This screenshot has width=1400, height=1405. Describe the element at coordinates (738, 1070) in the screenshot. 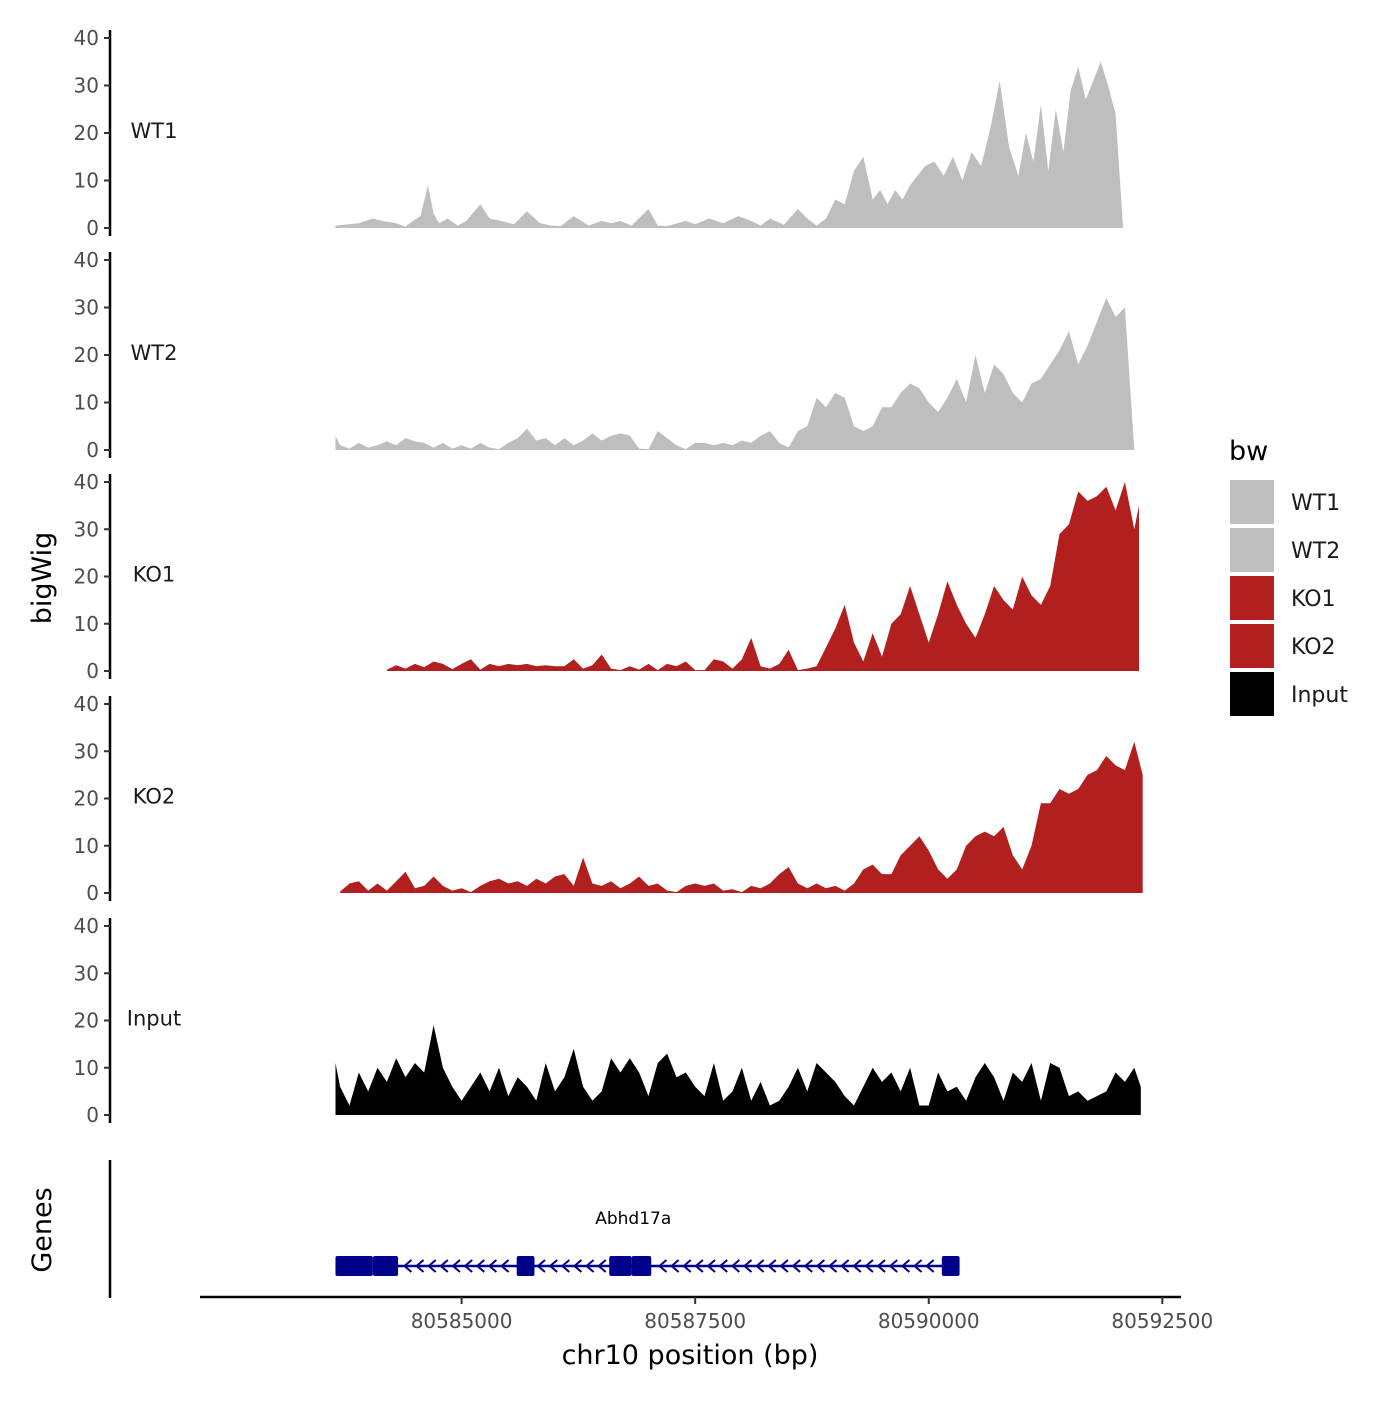

I see `signal-area-input` at that location.